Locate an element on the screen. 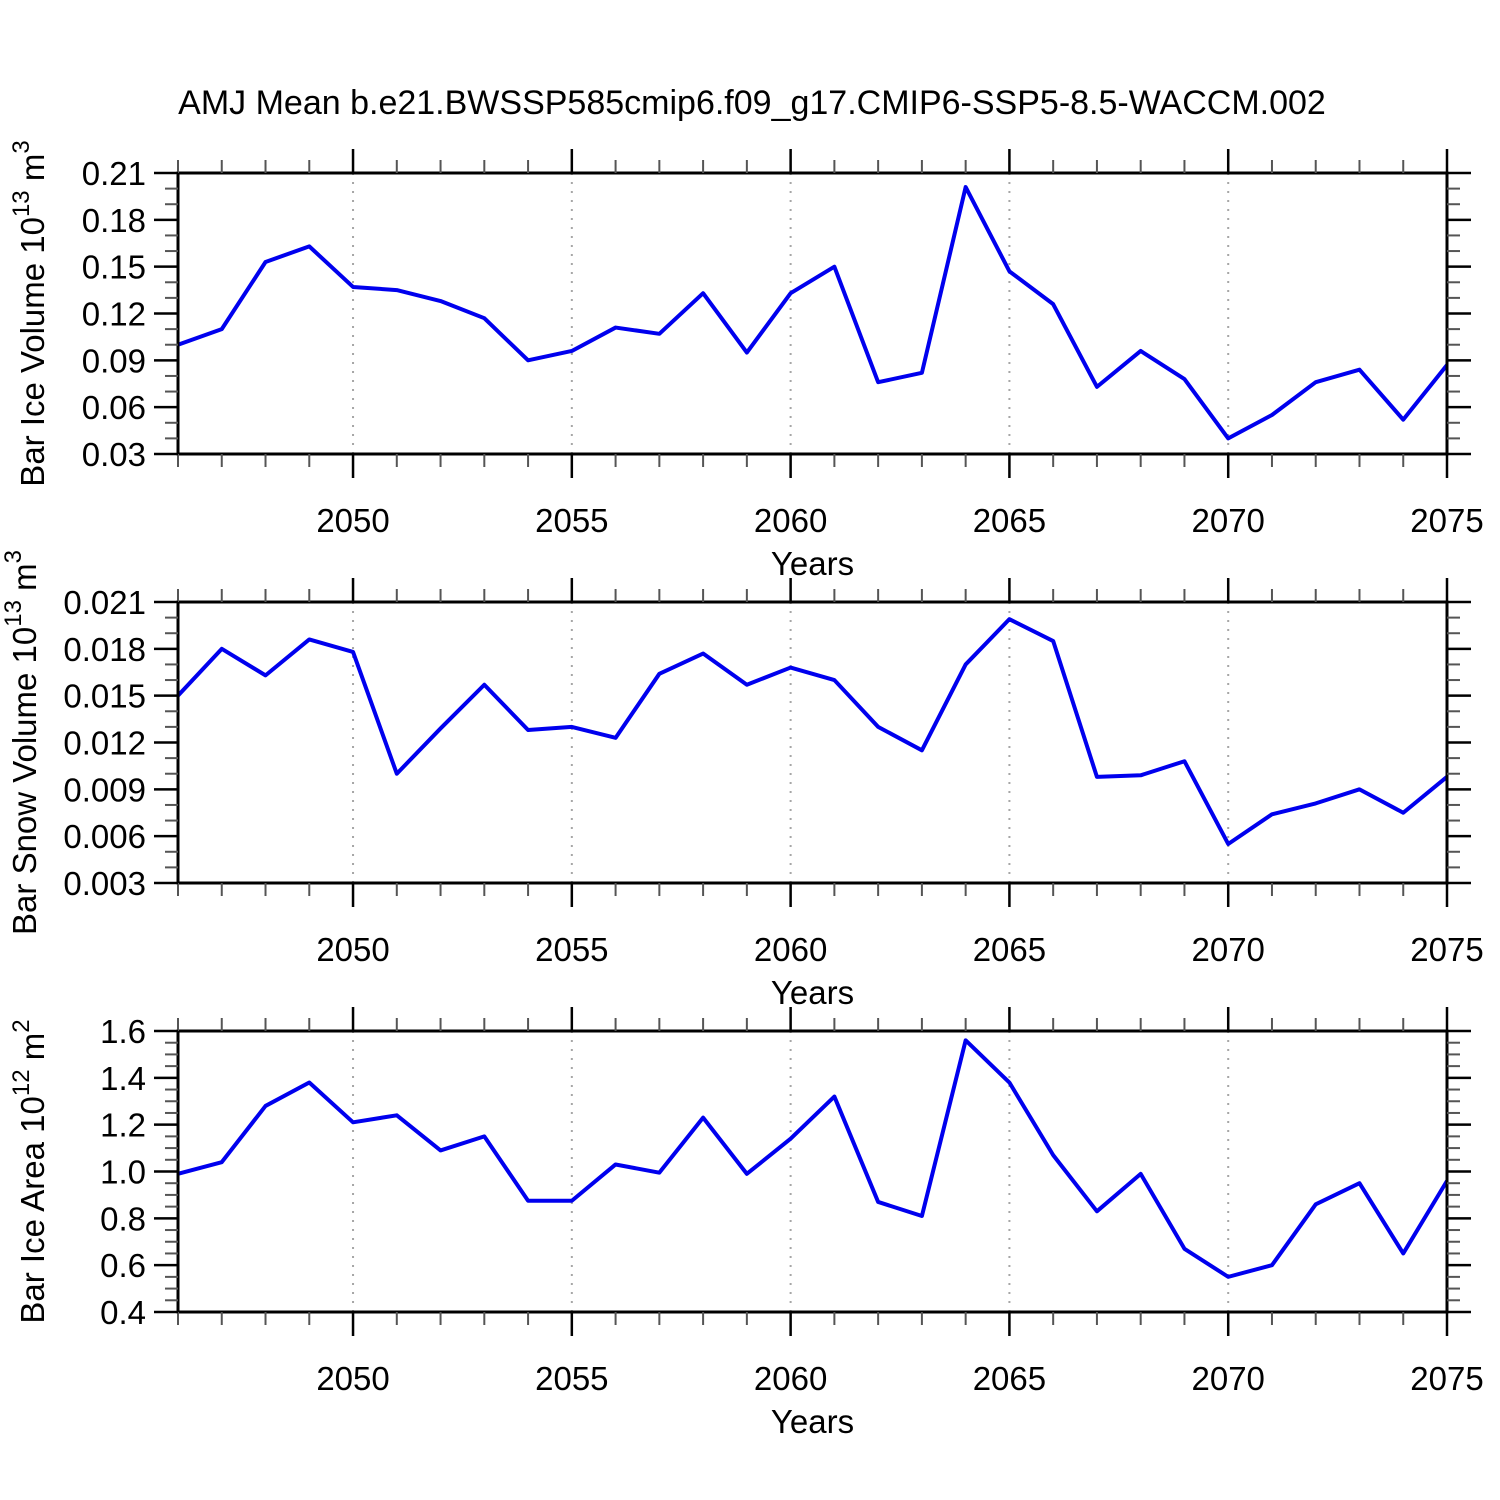 Image resolution: width=1500 pixels, height=1500 pixels. y-tick-label: 0.8 is located at coordinates (123, 1218).